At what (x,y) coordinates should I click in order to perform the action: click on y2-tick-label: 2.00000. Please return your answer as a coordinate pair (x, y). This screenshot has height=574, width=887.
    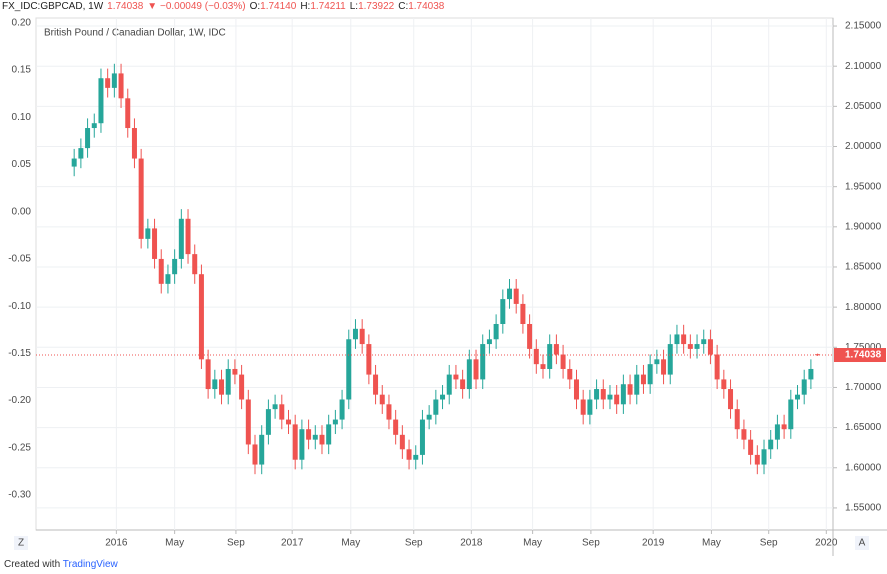
    Looking at the image, I should click on (863, 146).